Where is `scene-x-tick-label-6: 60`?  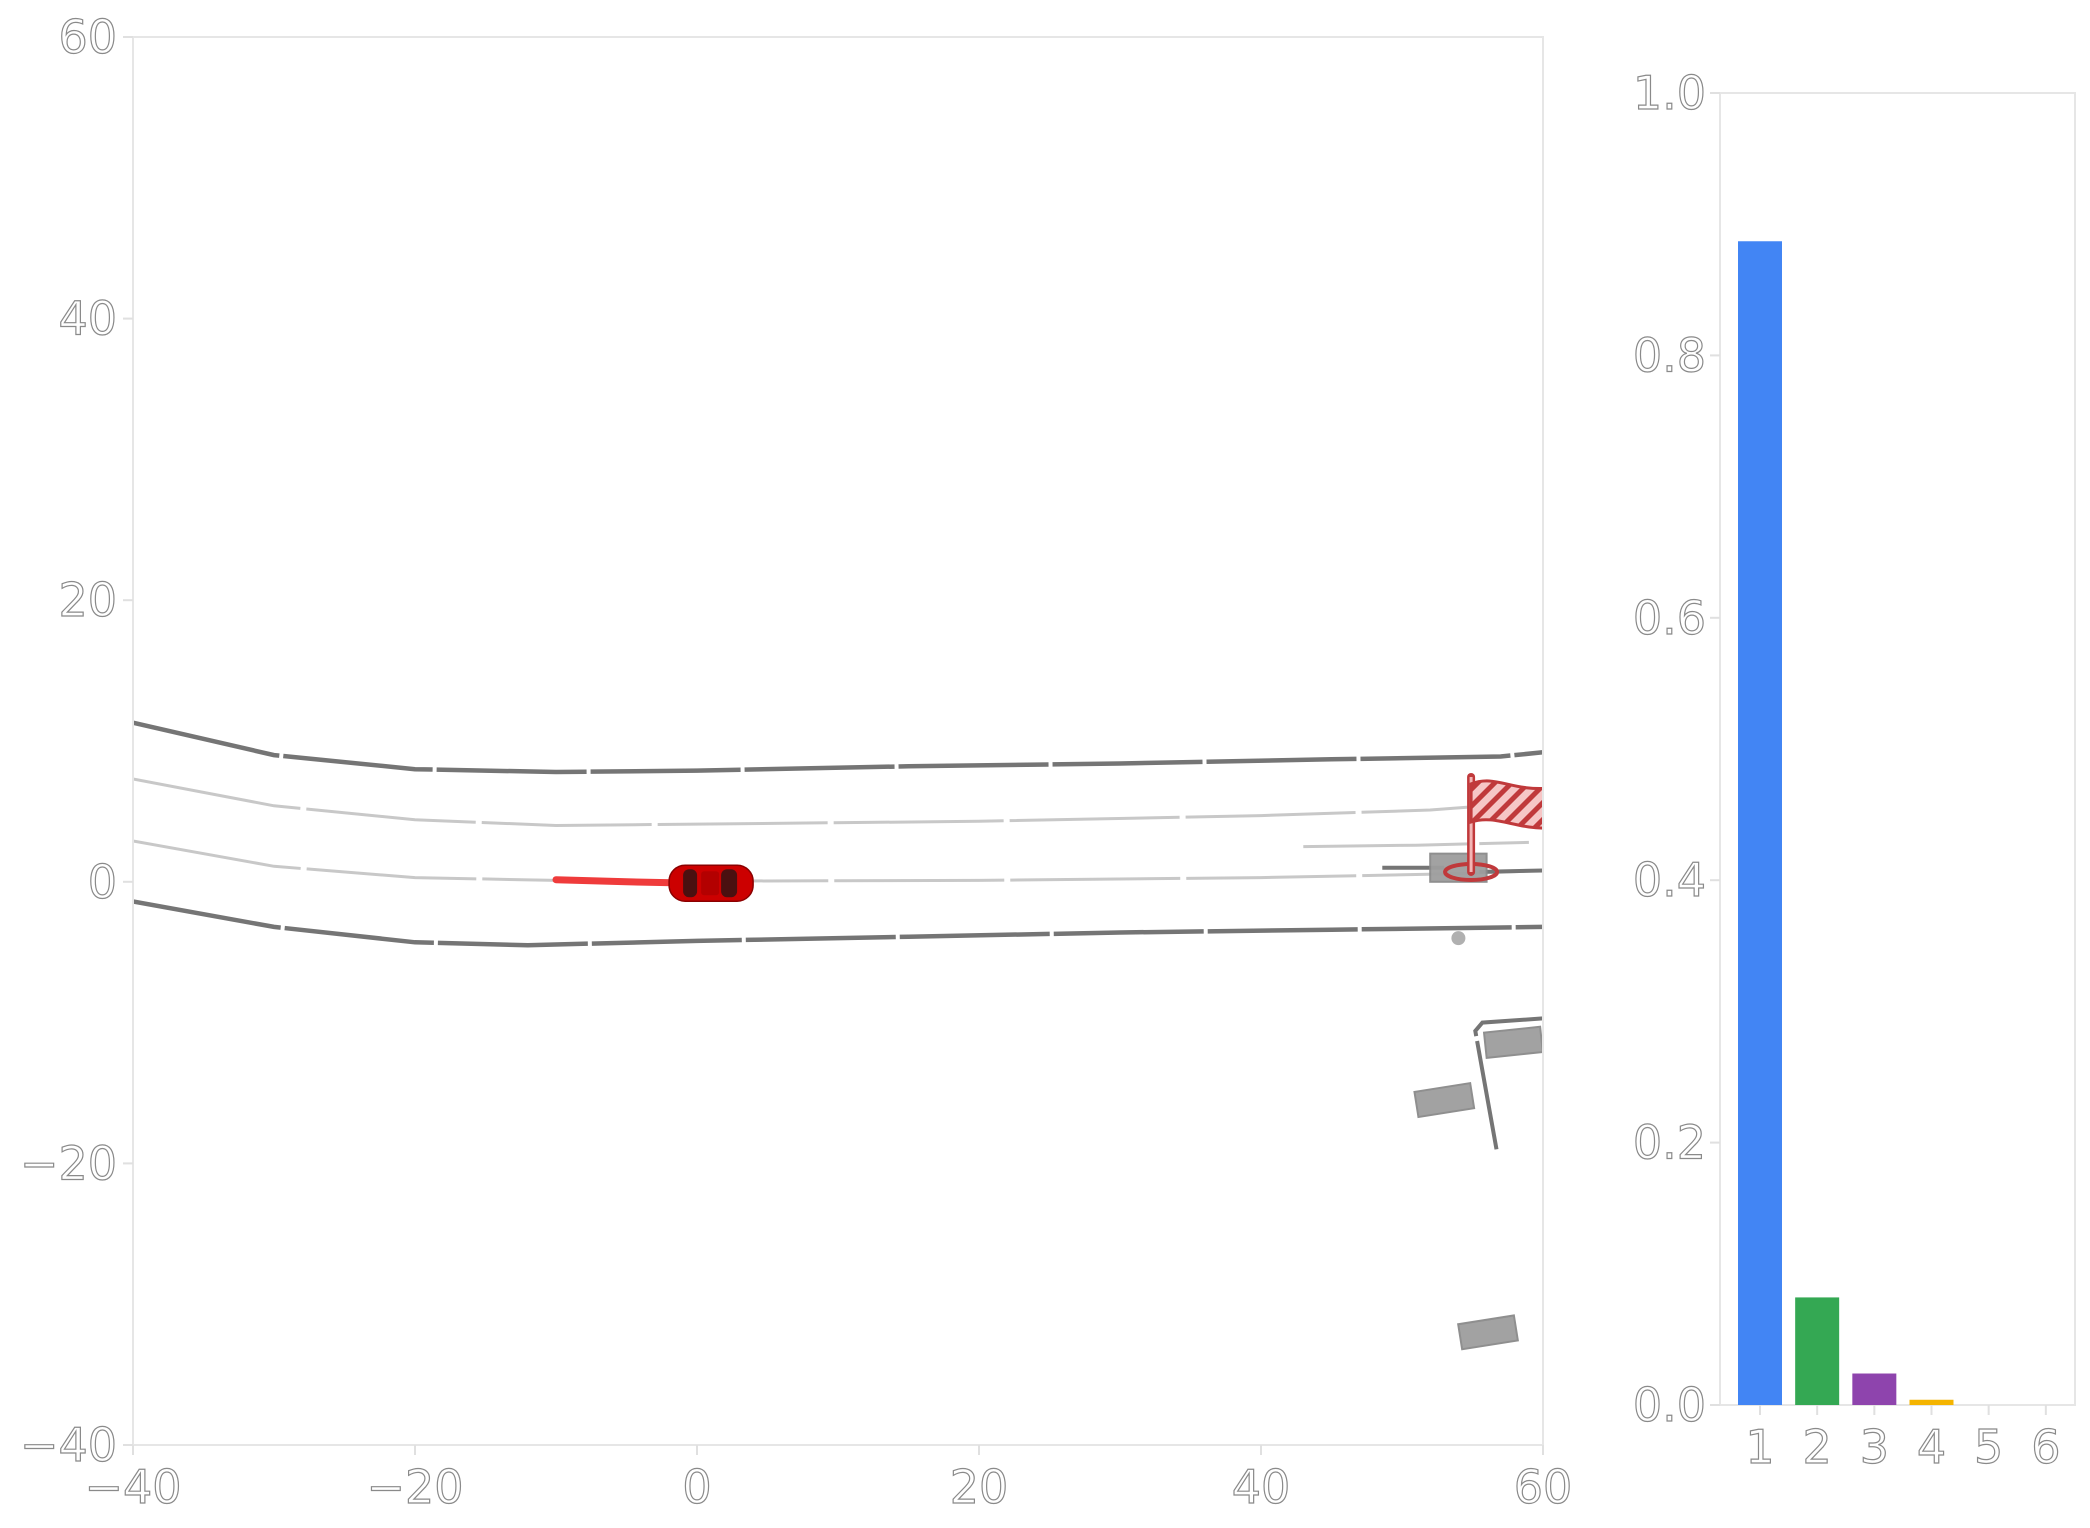
scene-x-tick-label-6: 60 is located at coordinates (1543, 1487).